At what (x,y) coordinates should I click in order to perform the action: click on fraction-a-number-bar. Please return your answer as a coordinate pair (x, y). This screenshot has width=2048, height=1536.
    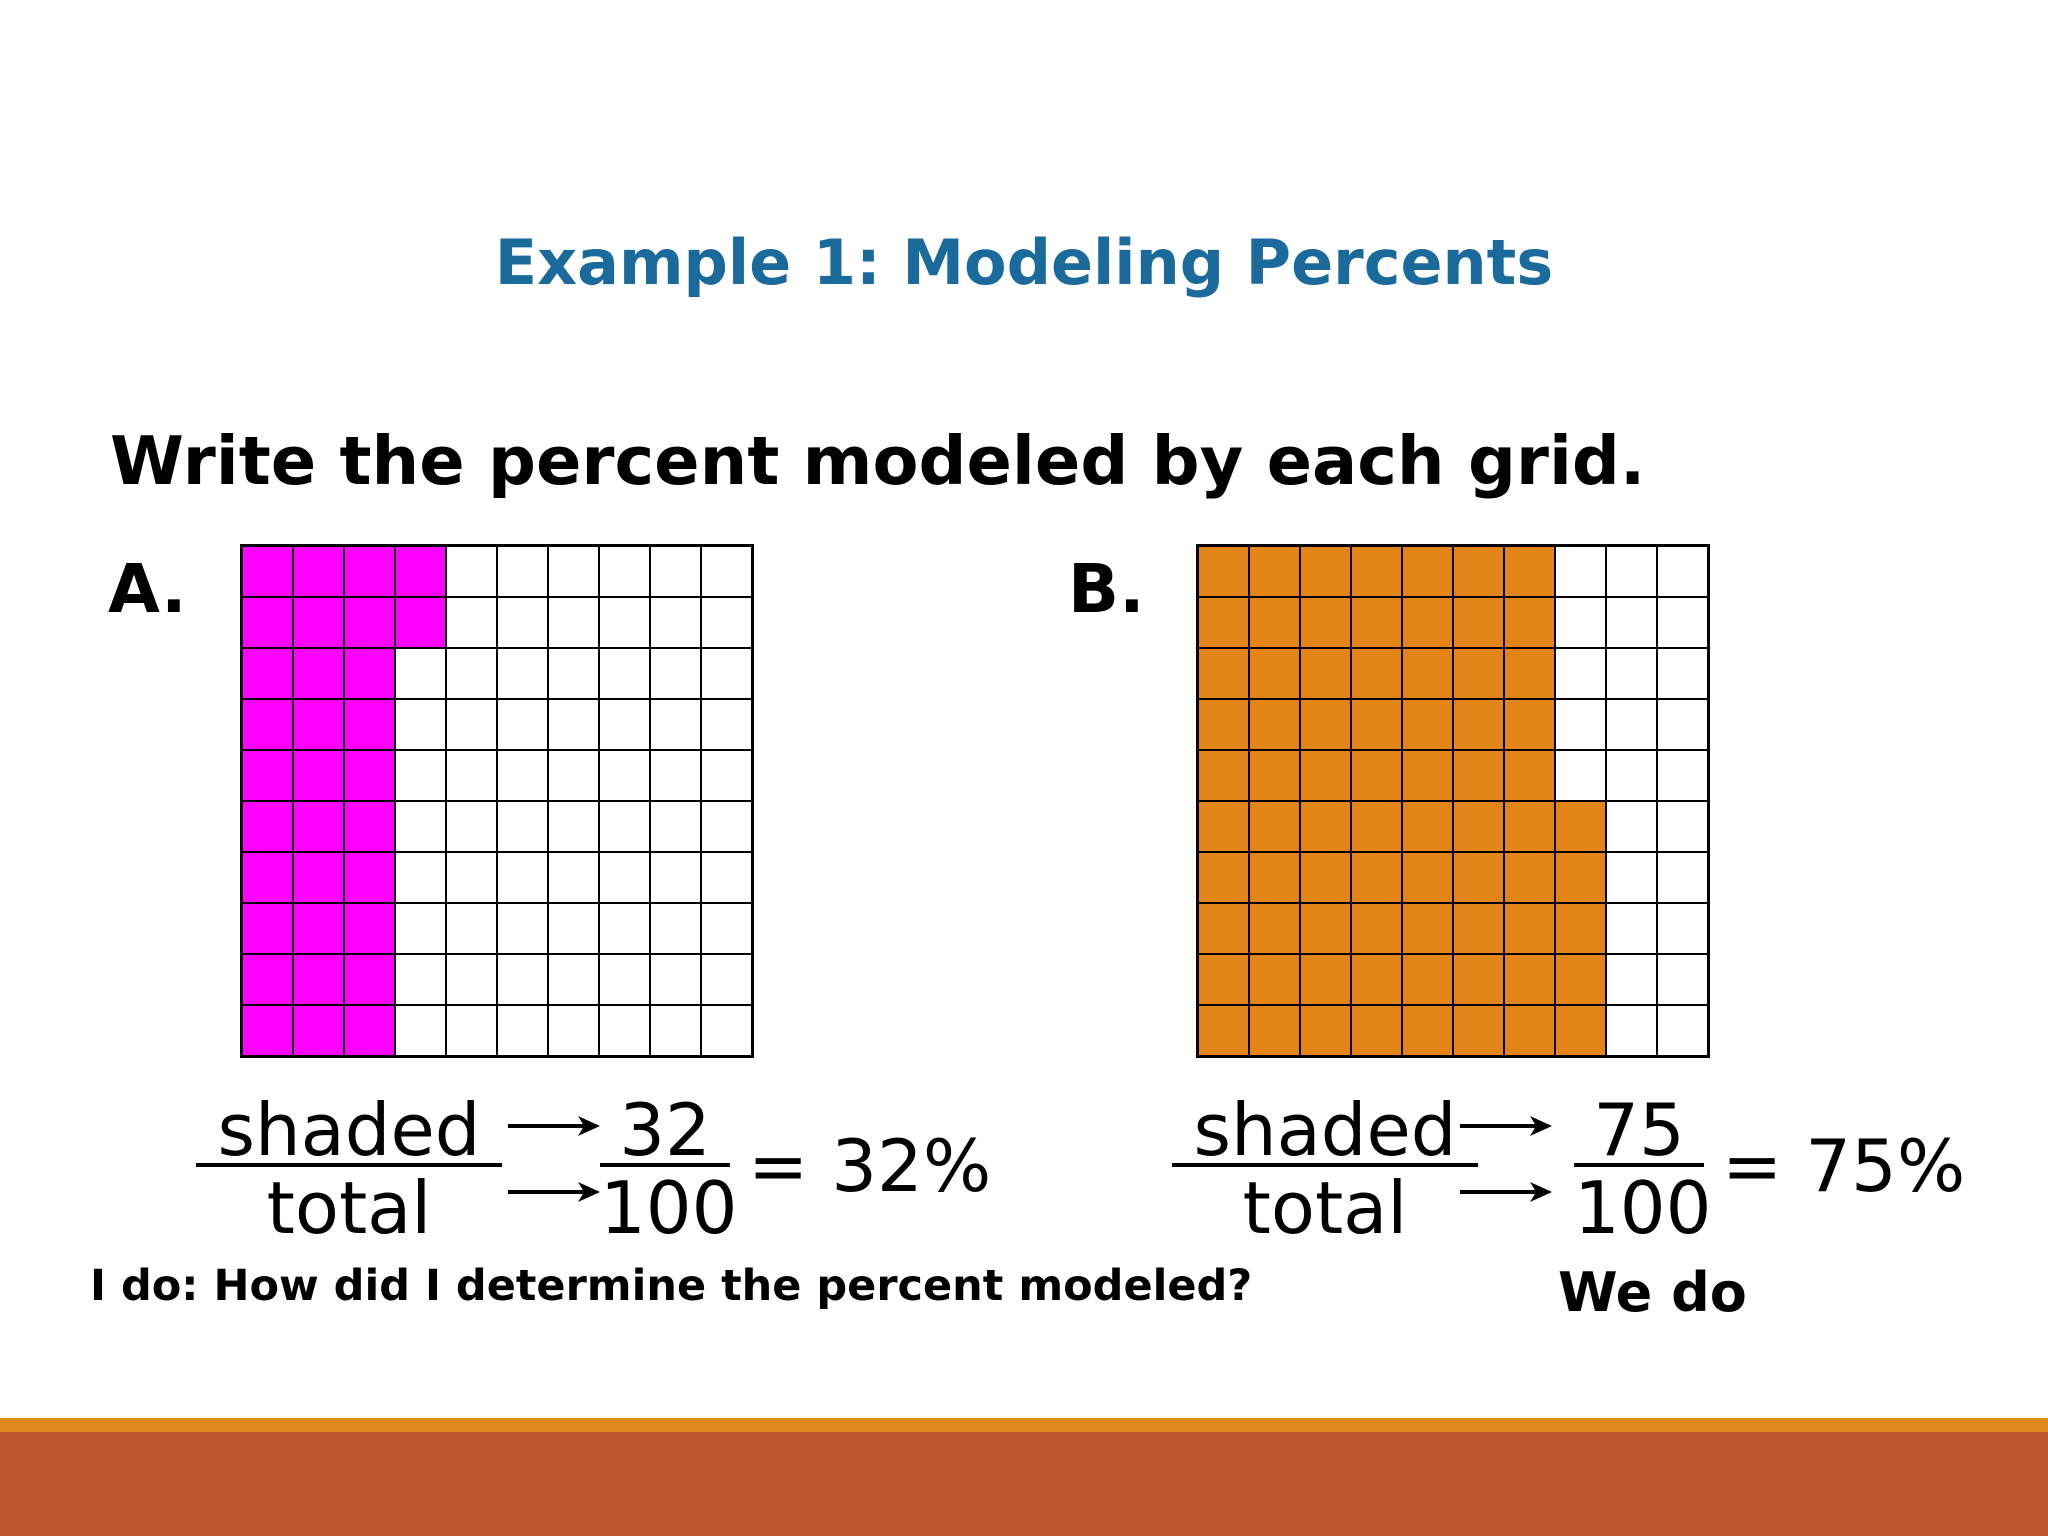
    Looking at the image, I should click on (665, 1165).